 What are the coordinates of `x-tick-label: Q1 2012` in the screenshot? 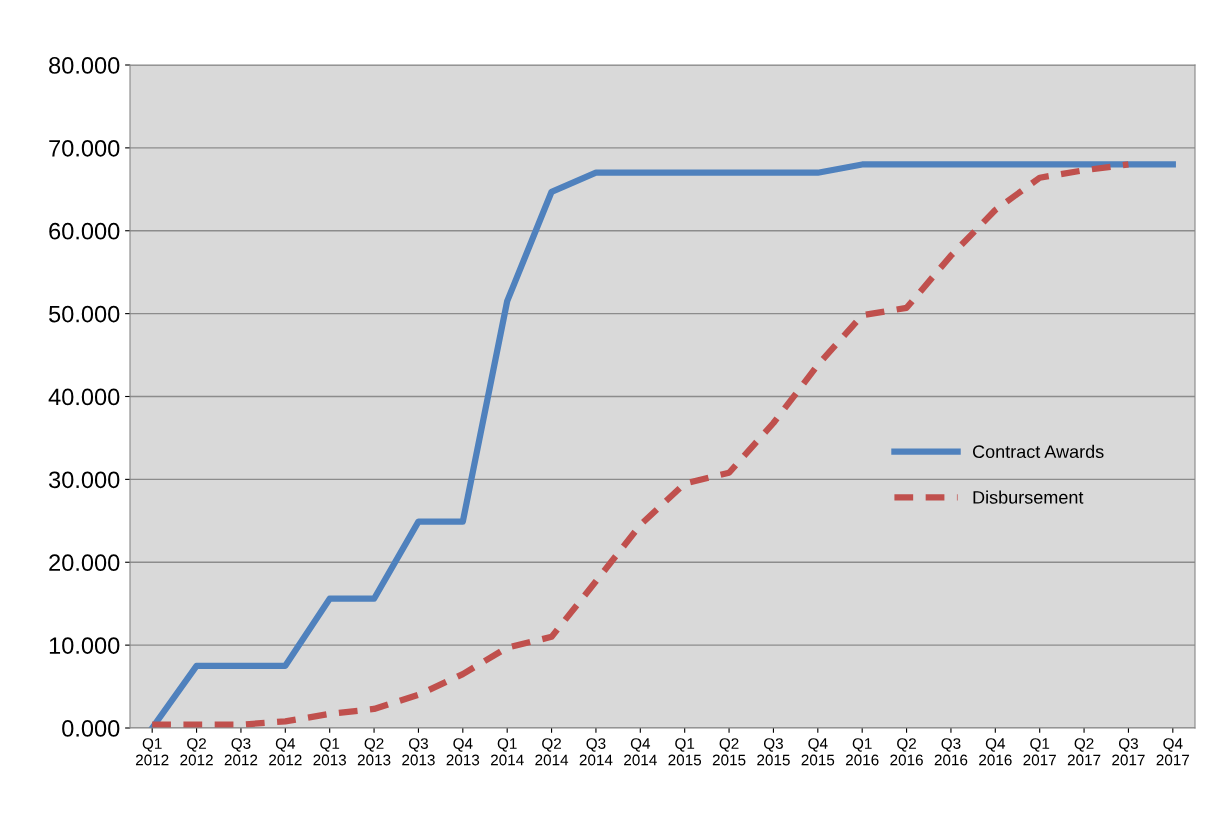 It's located at (152, 752).